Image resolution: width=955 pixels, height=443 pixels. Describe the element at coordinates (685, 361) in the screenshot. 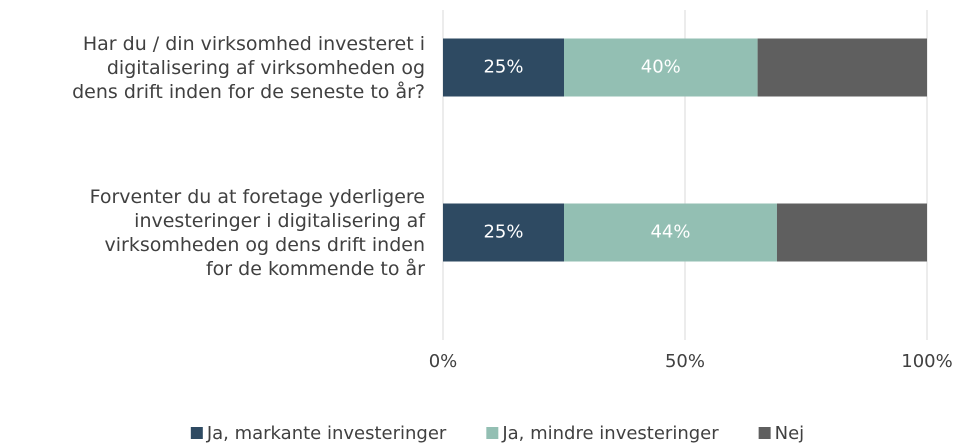

I see `x-tick-label: 50%` at that location.